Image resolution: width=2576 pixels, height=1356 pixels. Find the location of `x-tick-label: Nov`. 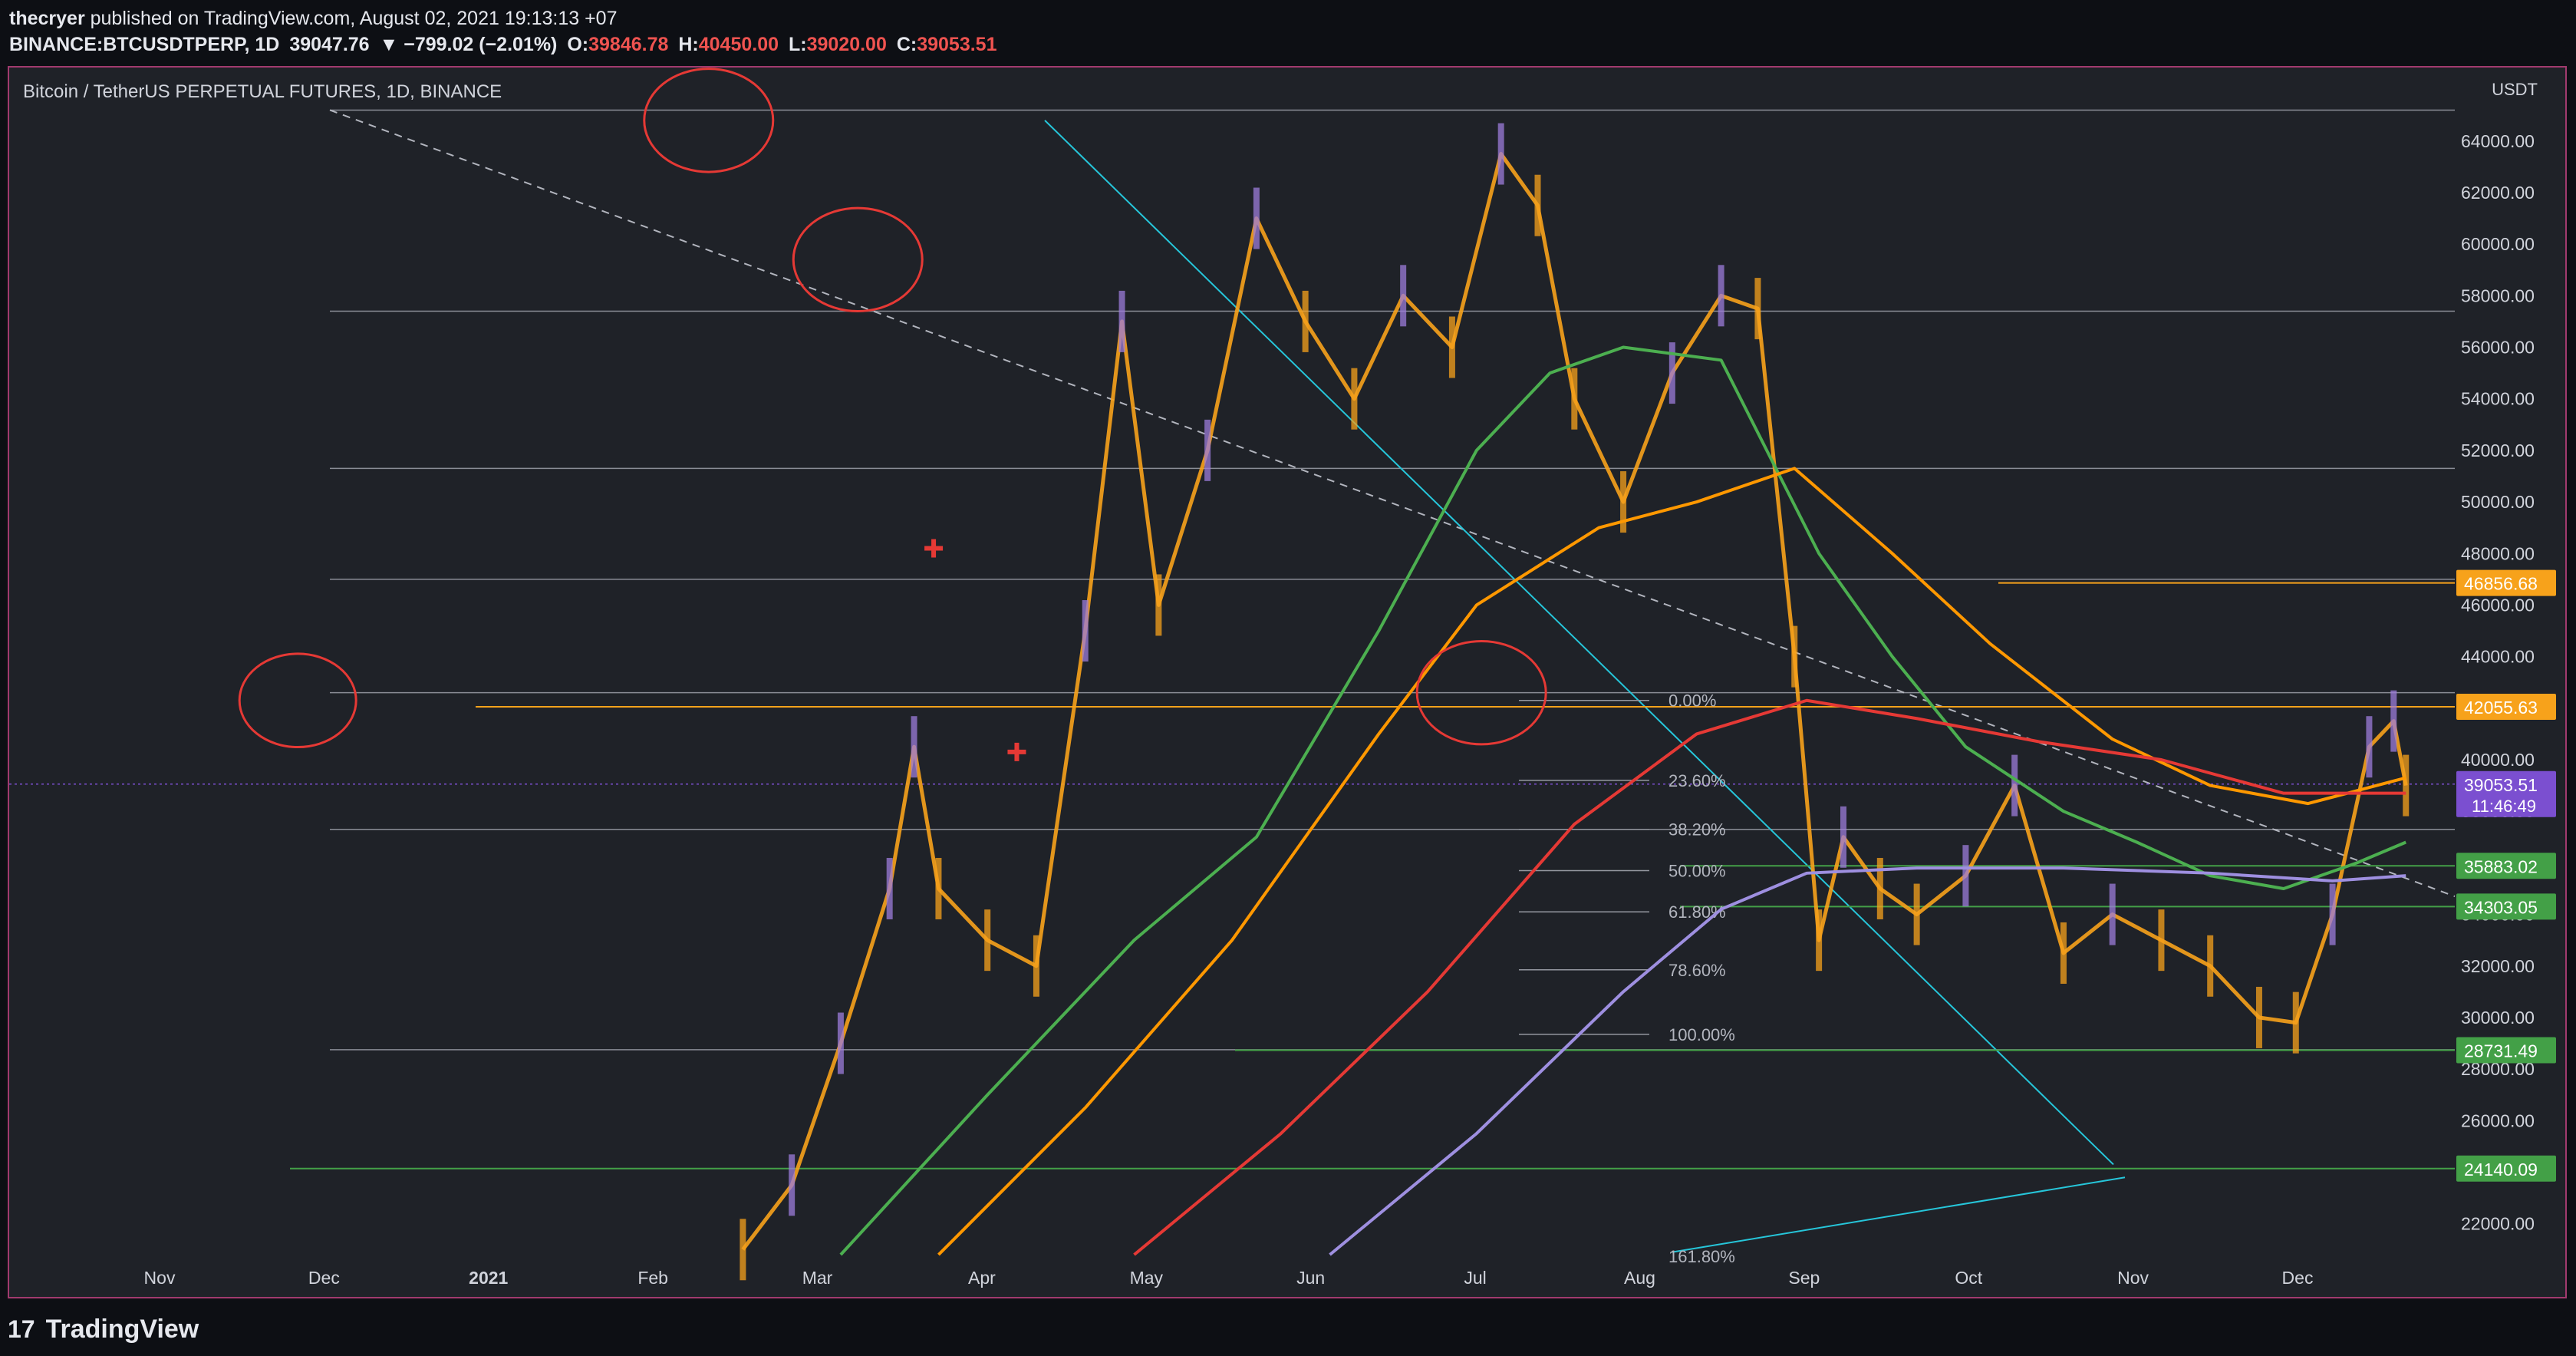

x-tick-label: Nov is located at coordinates (160, 1278).